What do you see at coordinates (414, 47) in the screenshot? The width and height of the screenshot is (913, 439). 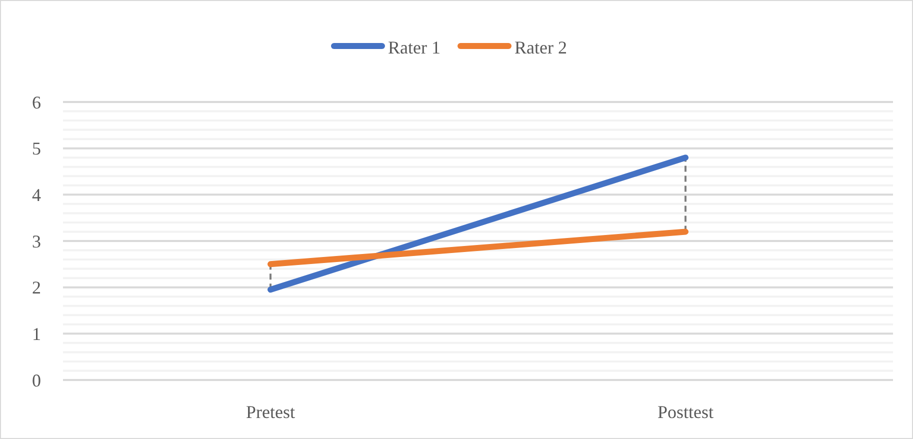 I see `legend-label: Rater 1` at bounding box center [414, 47].